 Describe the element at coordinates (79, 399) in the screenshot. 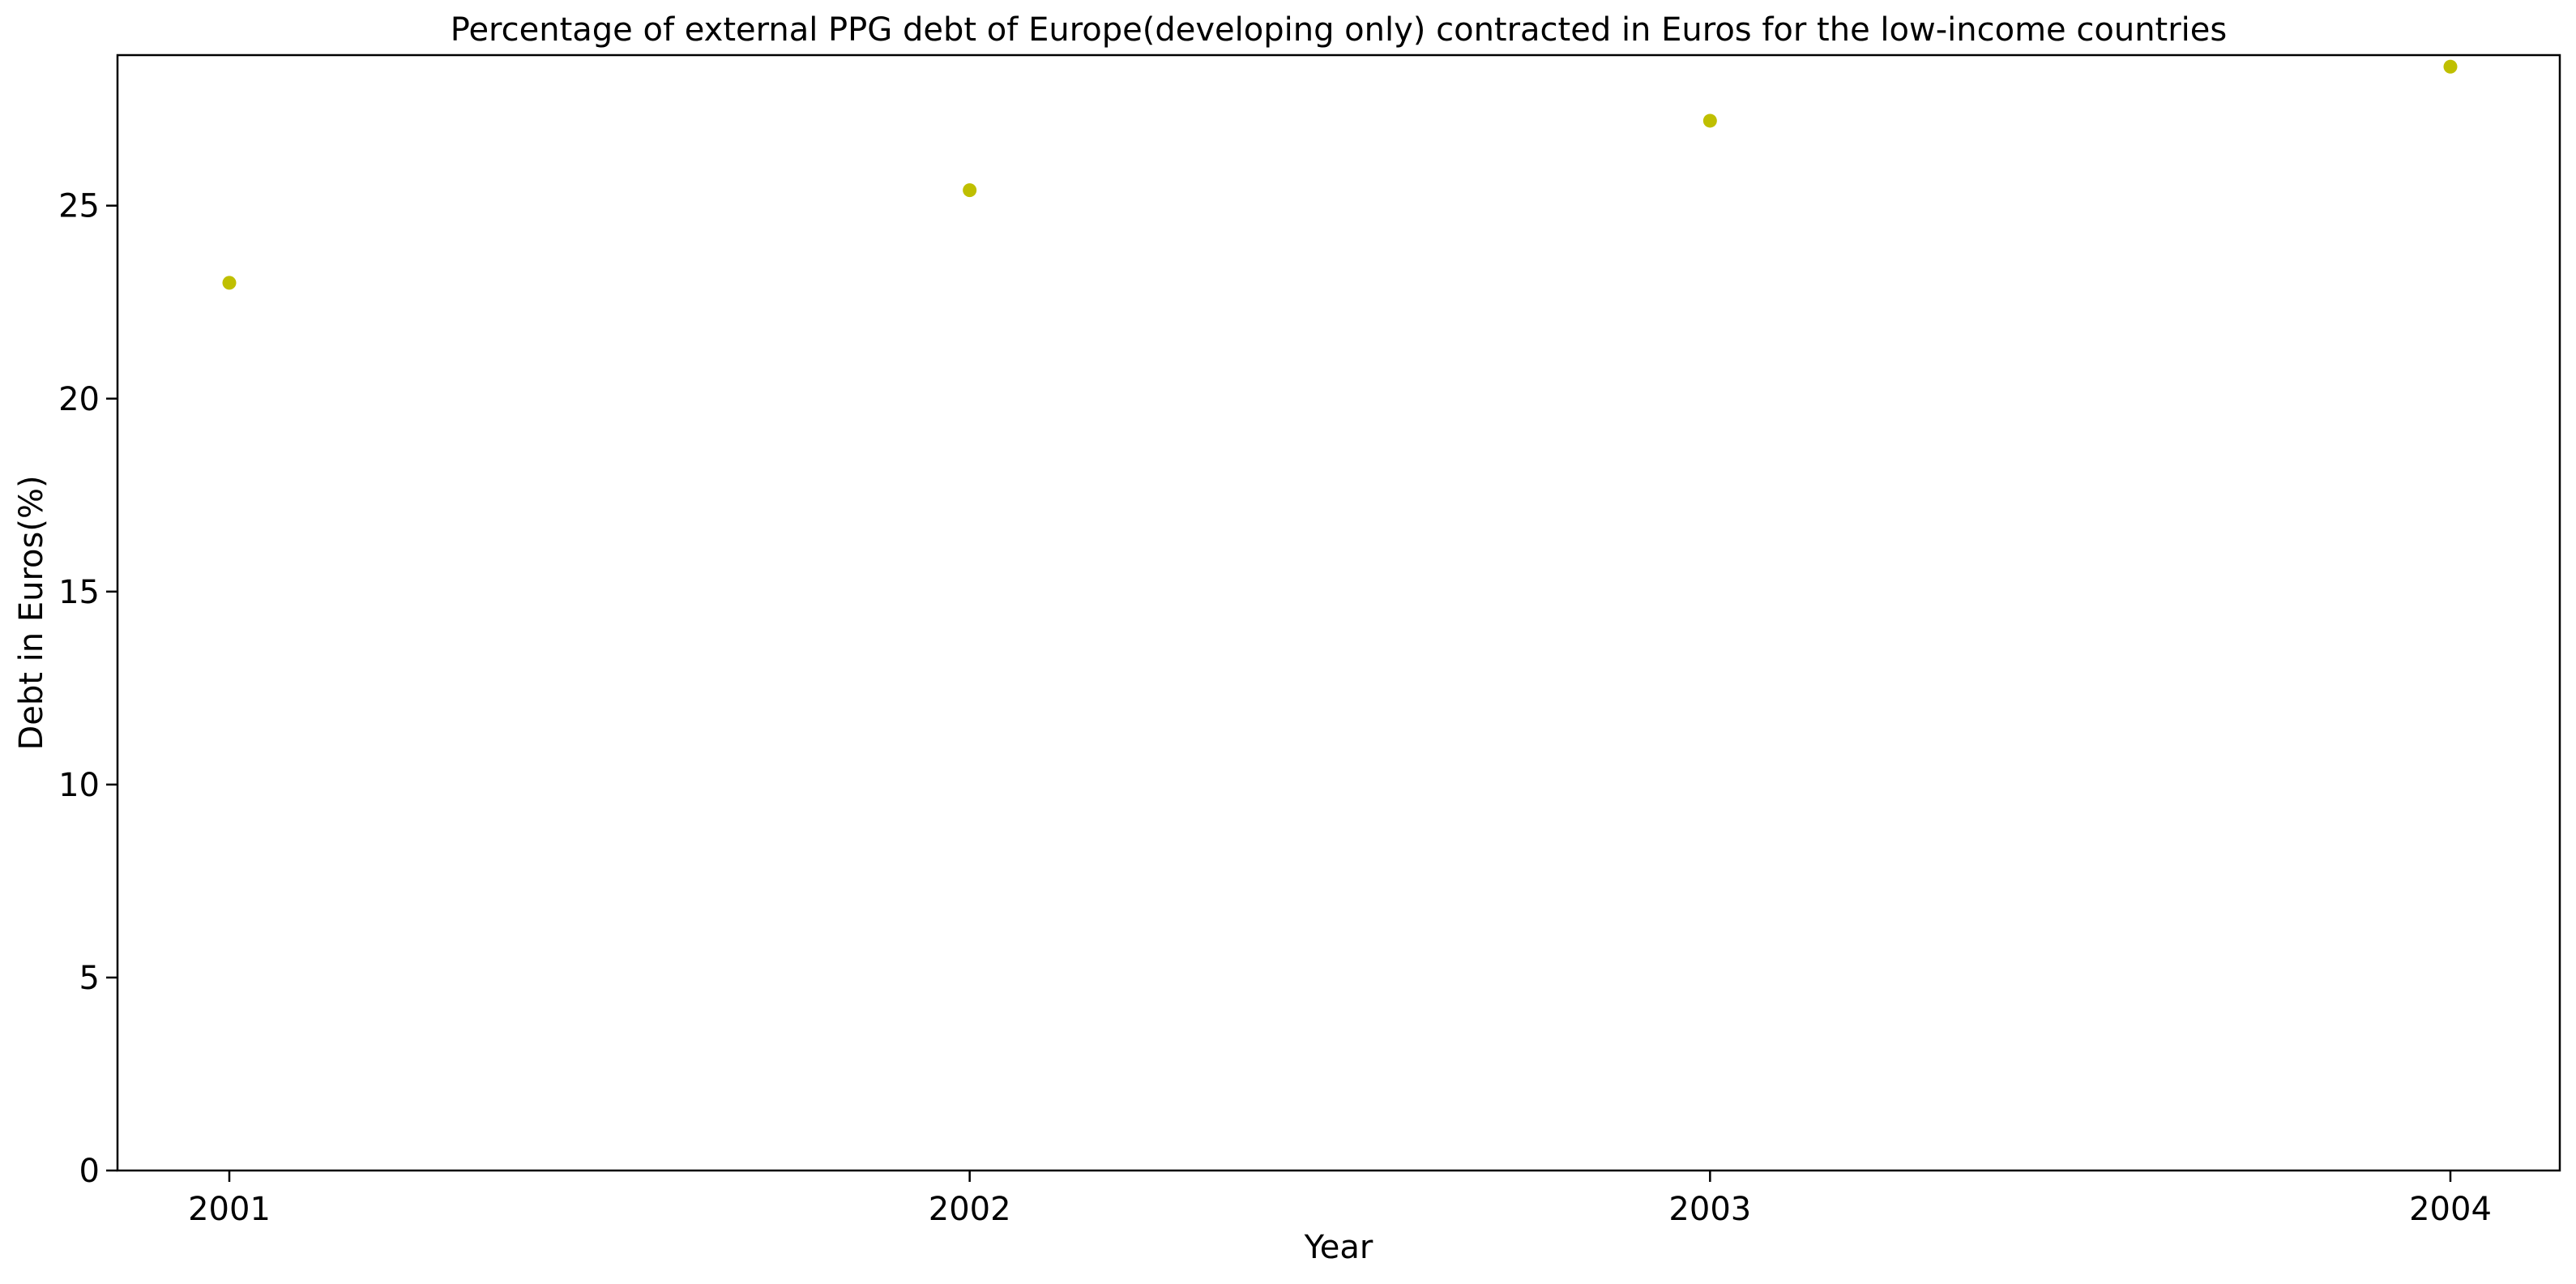

I see `y-tick-label: 20` at that location.